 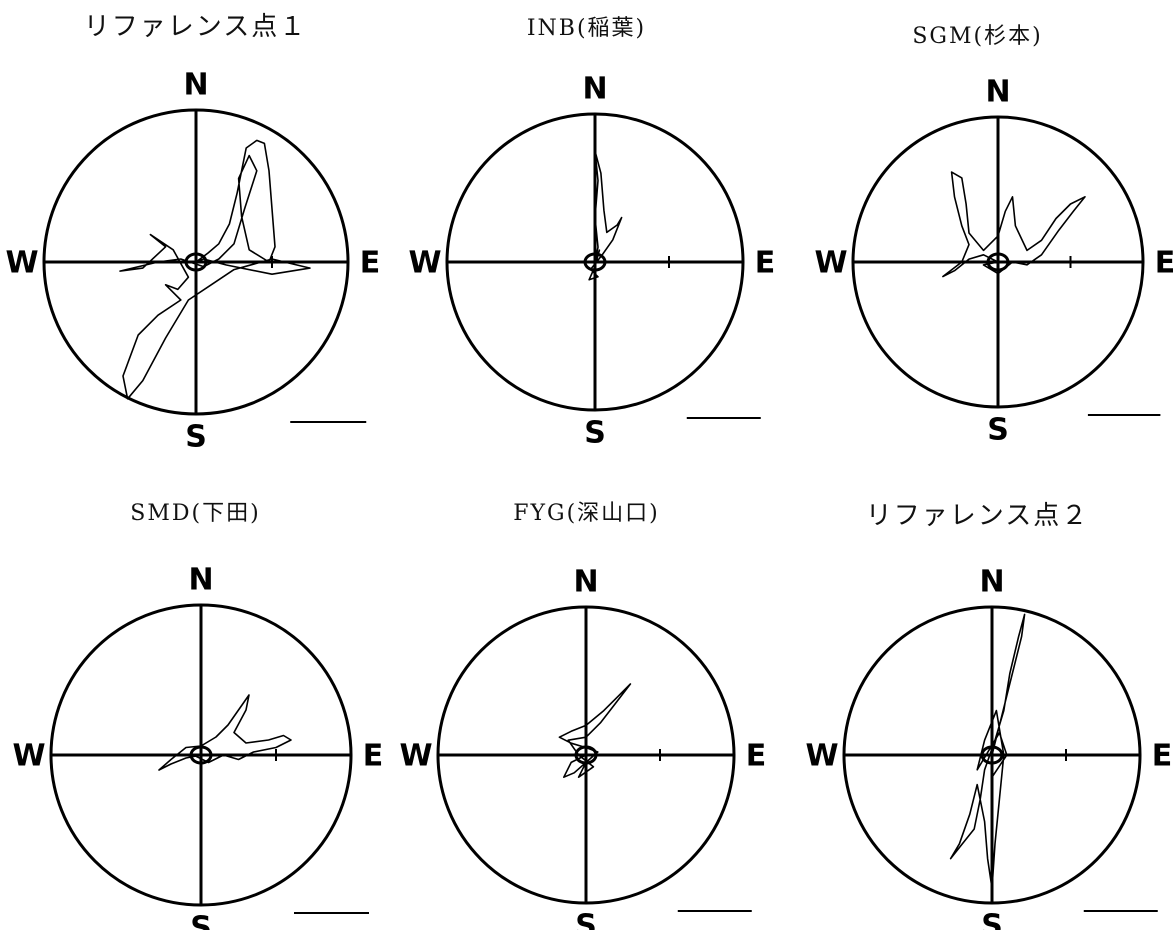 I want to click on panel-title: リファレンス点１, so click(x=195, y=27).